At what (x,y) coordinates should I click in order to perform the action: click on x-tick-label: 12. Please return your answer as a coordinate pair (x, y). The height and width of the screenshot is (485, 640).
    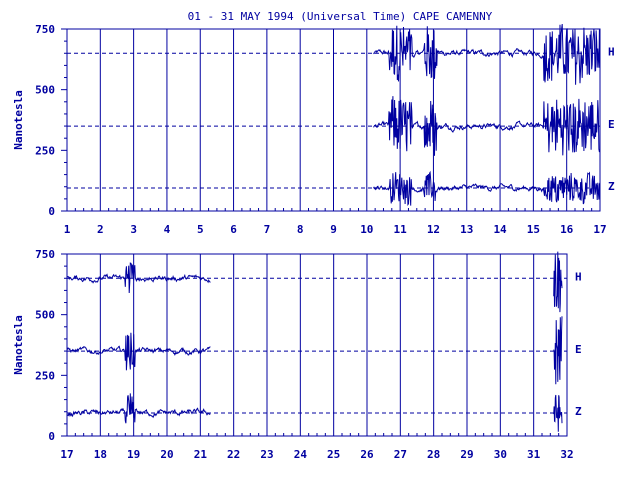
    Looking at the image, I should click on (433, 229).